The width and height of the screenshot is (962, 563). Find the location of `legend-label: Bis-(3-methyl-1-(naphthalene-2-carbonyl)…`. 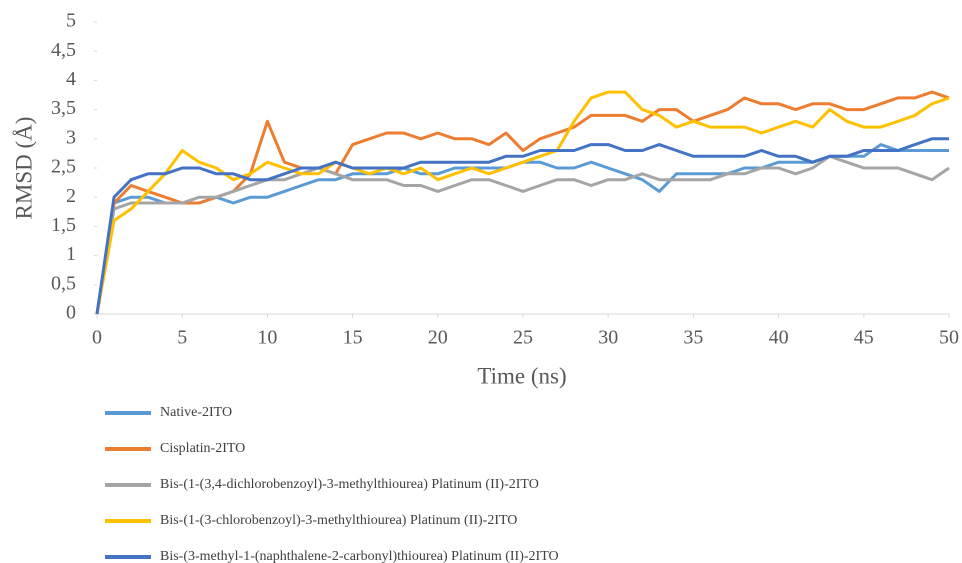

legend-label: Bis-(3-methyl-1-(naphthalene-2-carbonyl)… is located at coordinates (359, 556).